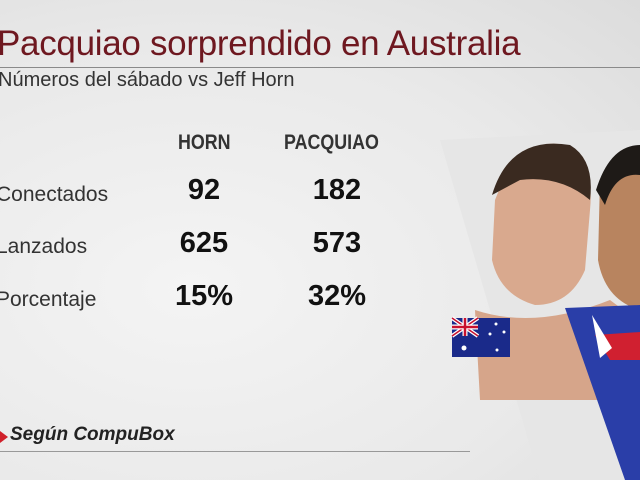 The width and height of the screenshot is (640, 480). Describe the element at coordinates (204, 243) in the screenshot. I see `horn-lanzados: 625` at that location.